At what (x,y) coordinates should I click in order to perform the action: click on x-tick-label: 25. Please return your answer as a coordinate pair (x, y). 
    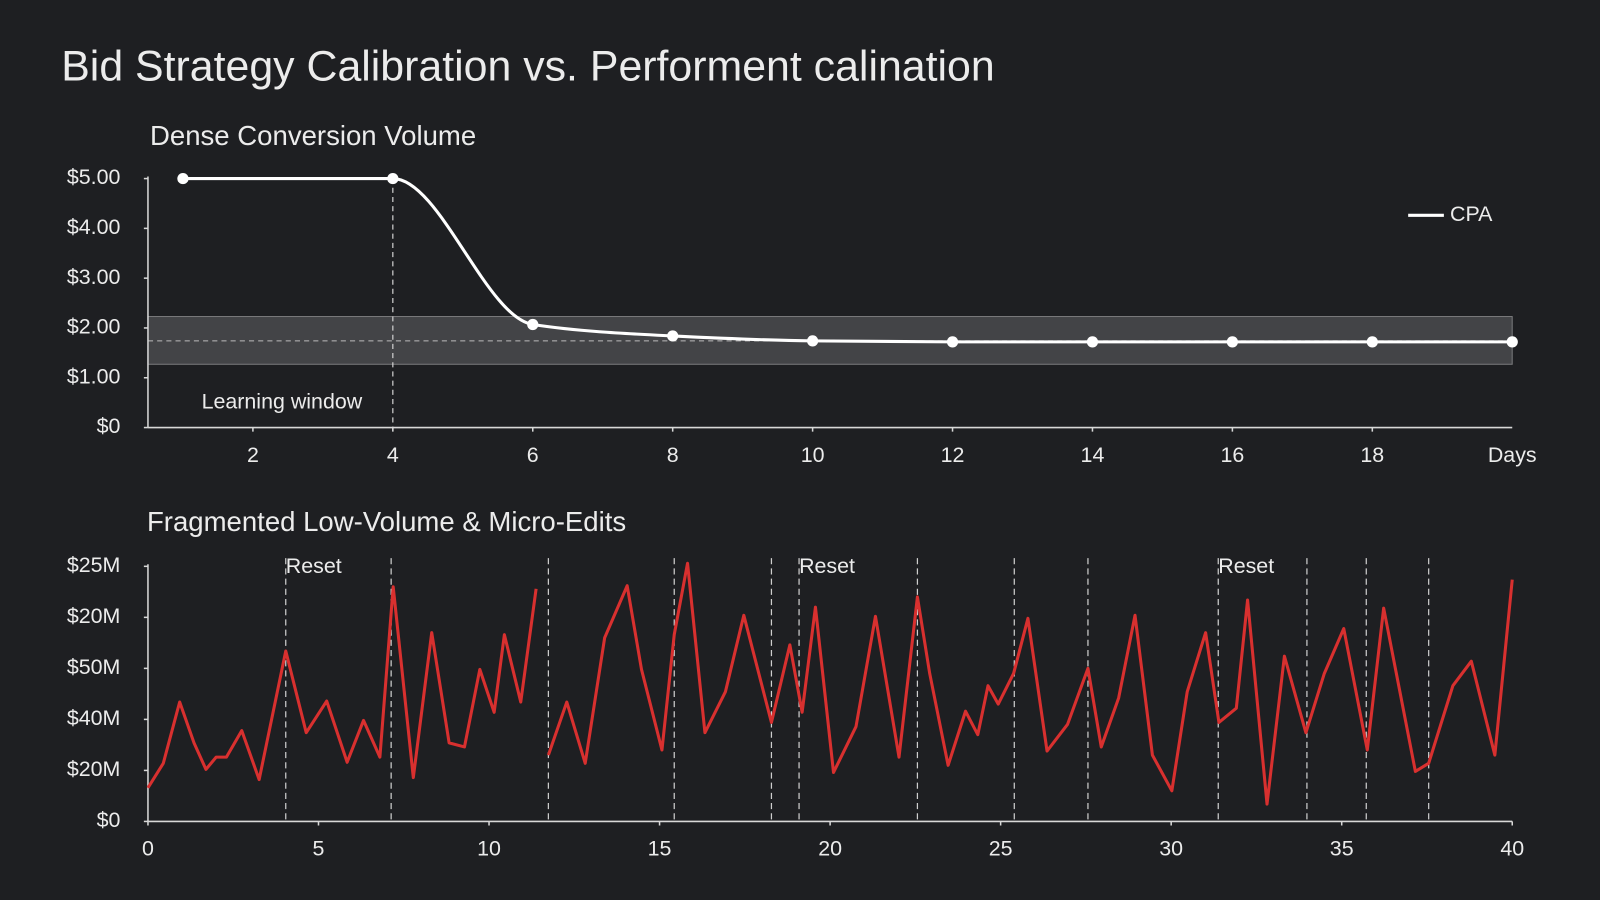
    Looking at the image, I should click on (1001, 849).